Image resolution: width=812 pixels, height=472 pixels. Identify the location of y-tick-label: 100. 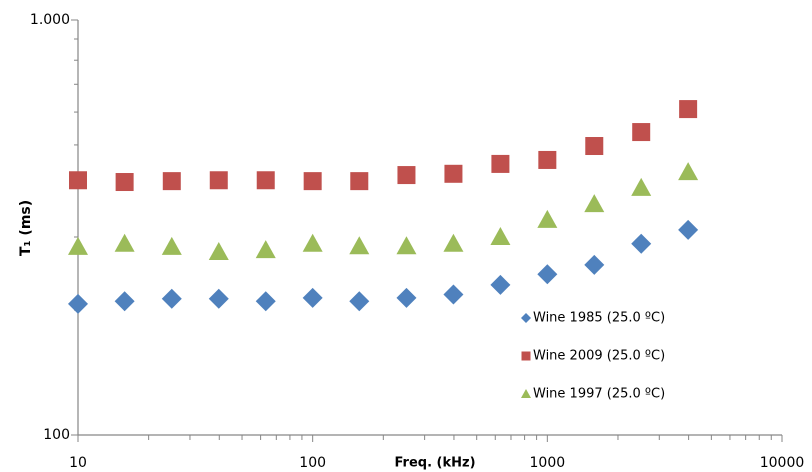
(56, 435).